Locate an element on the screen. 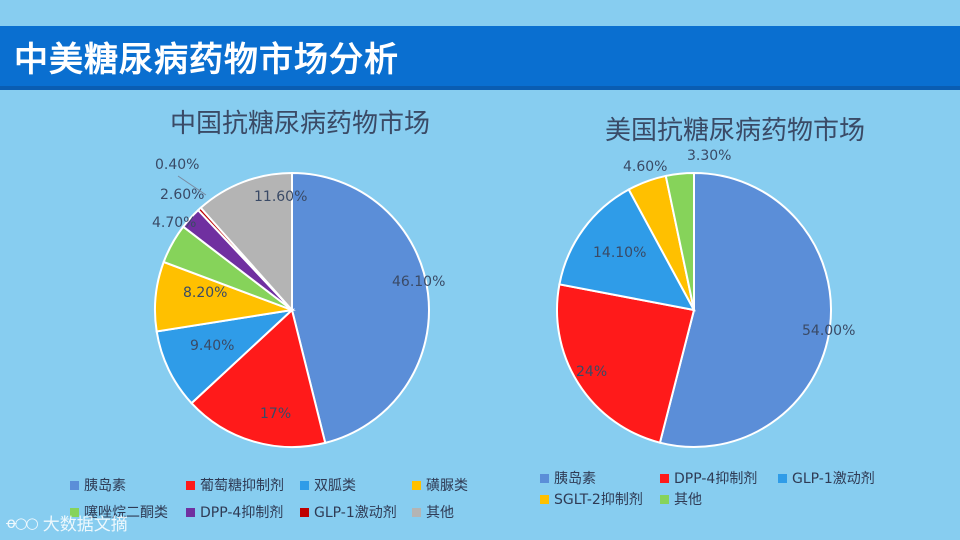 This screenshot has height=540, width=960. data-label-us-3: 4.60% is located at coordinates (645, 167).